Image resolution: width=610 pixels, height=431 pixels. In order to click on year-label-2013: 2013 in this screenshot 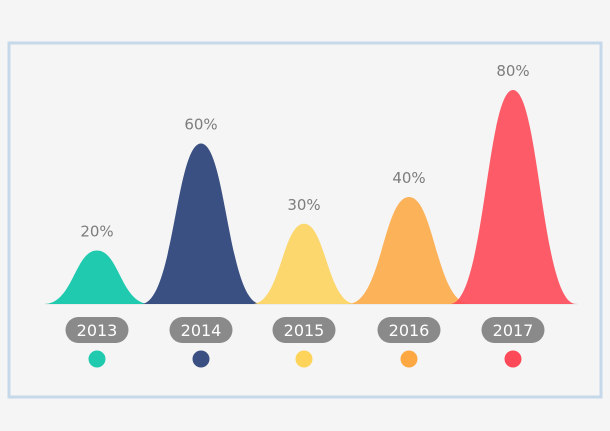, I will do `click(97, 330)`.